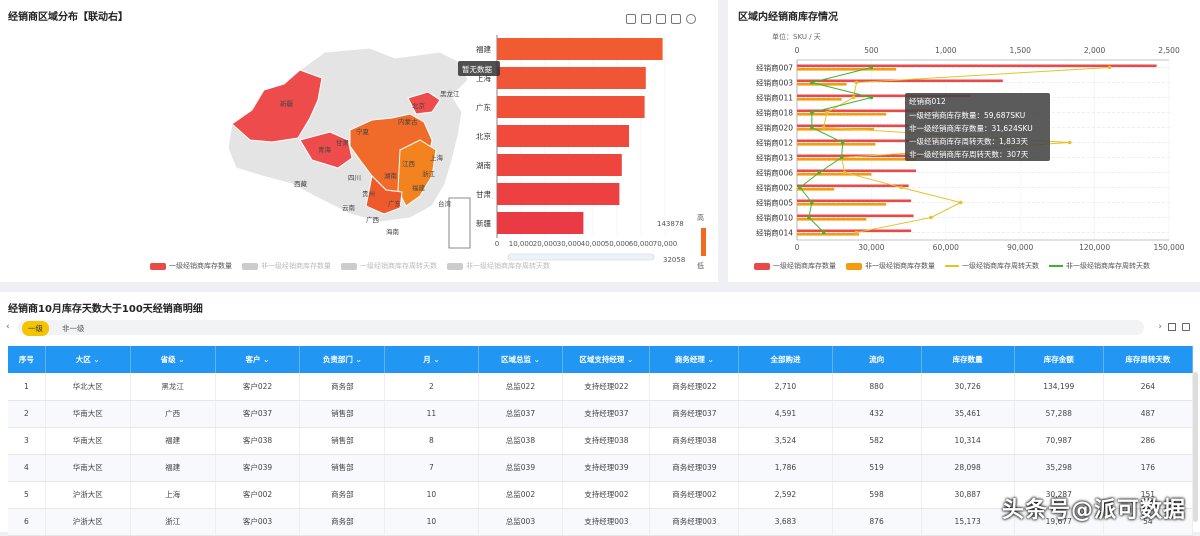  Describe the element at coordinates (581, 257) in the screenshot. I see `zoom-slider` at that location.